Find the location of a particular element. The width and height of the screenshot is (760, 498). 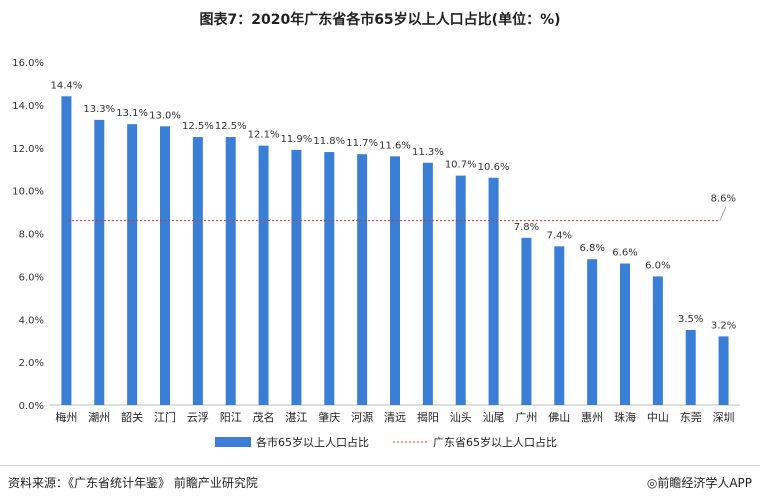

y-tick-label: 6.0% is located at coordinates (31, 277).